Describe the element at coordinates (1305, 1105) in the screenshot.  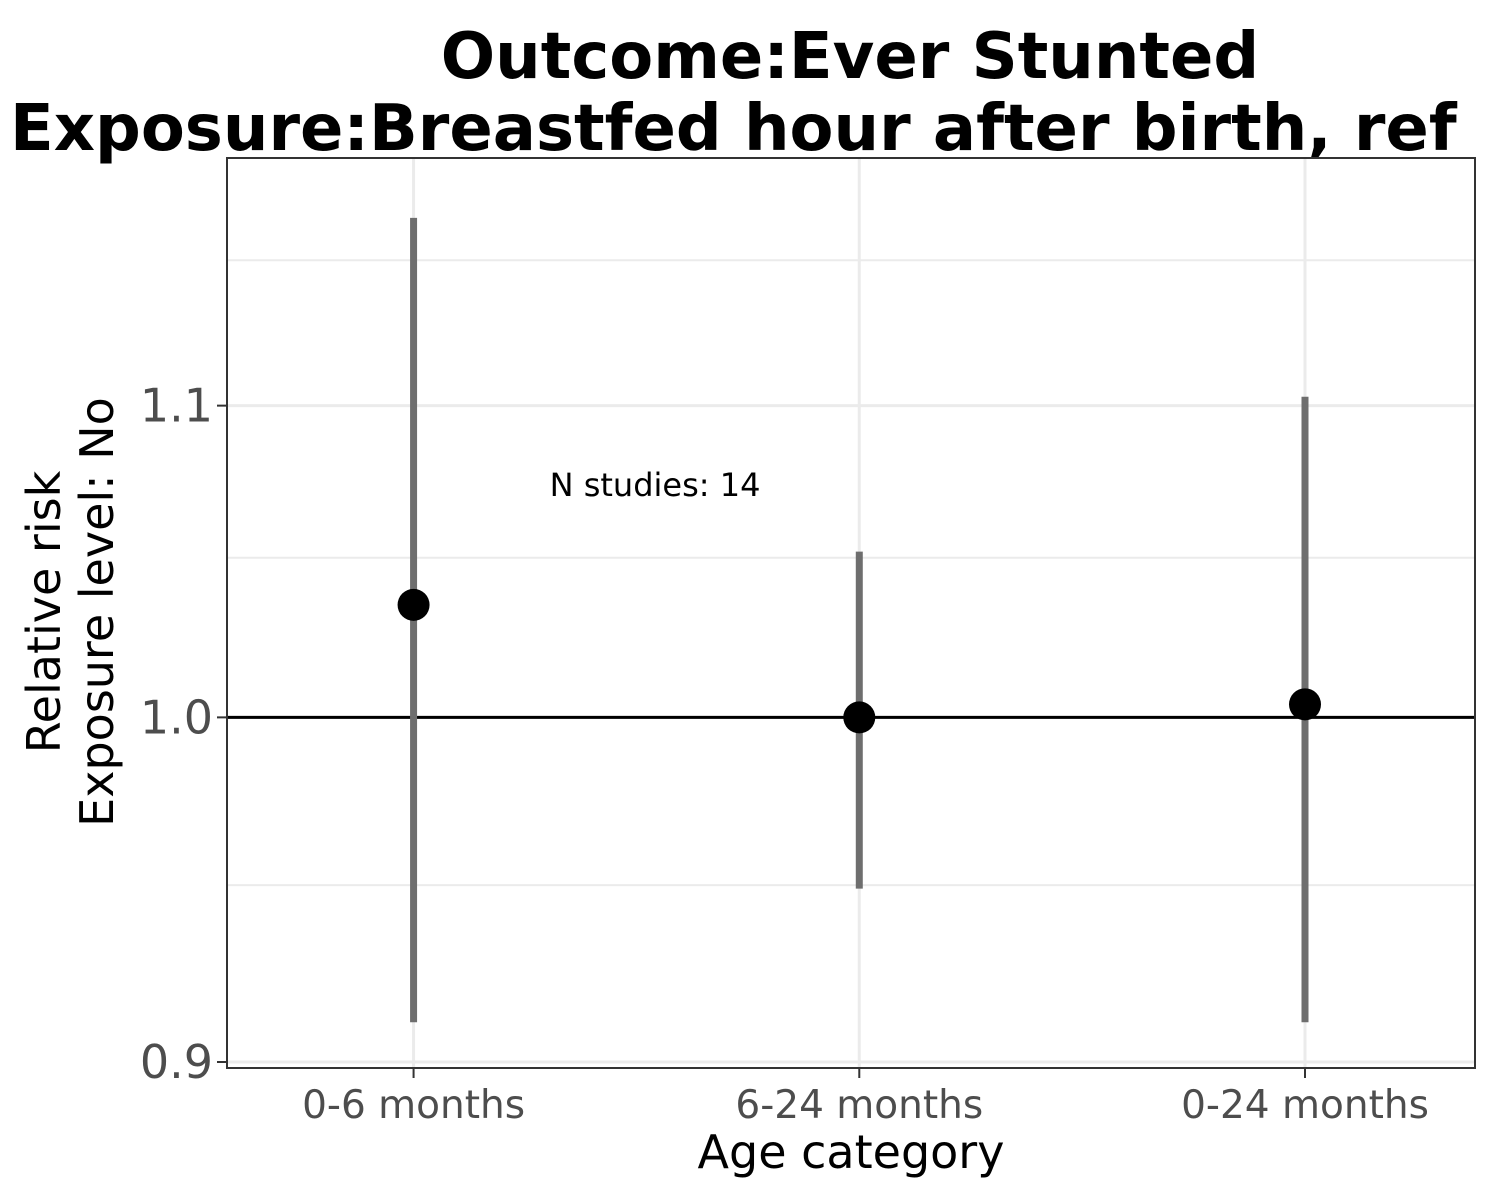
I see `x-tick-label: 0-24 months` at that location.